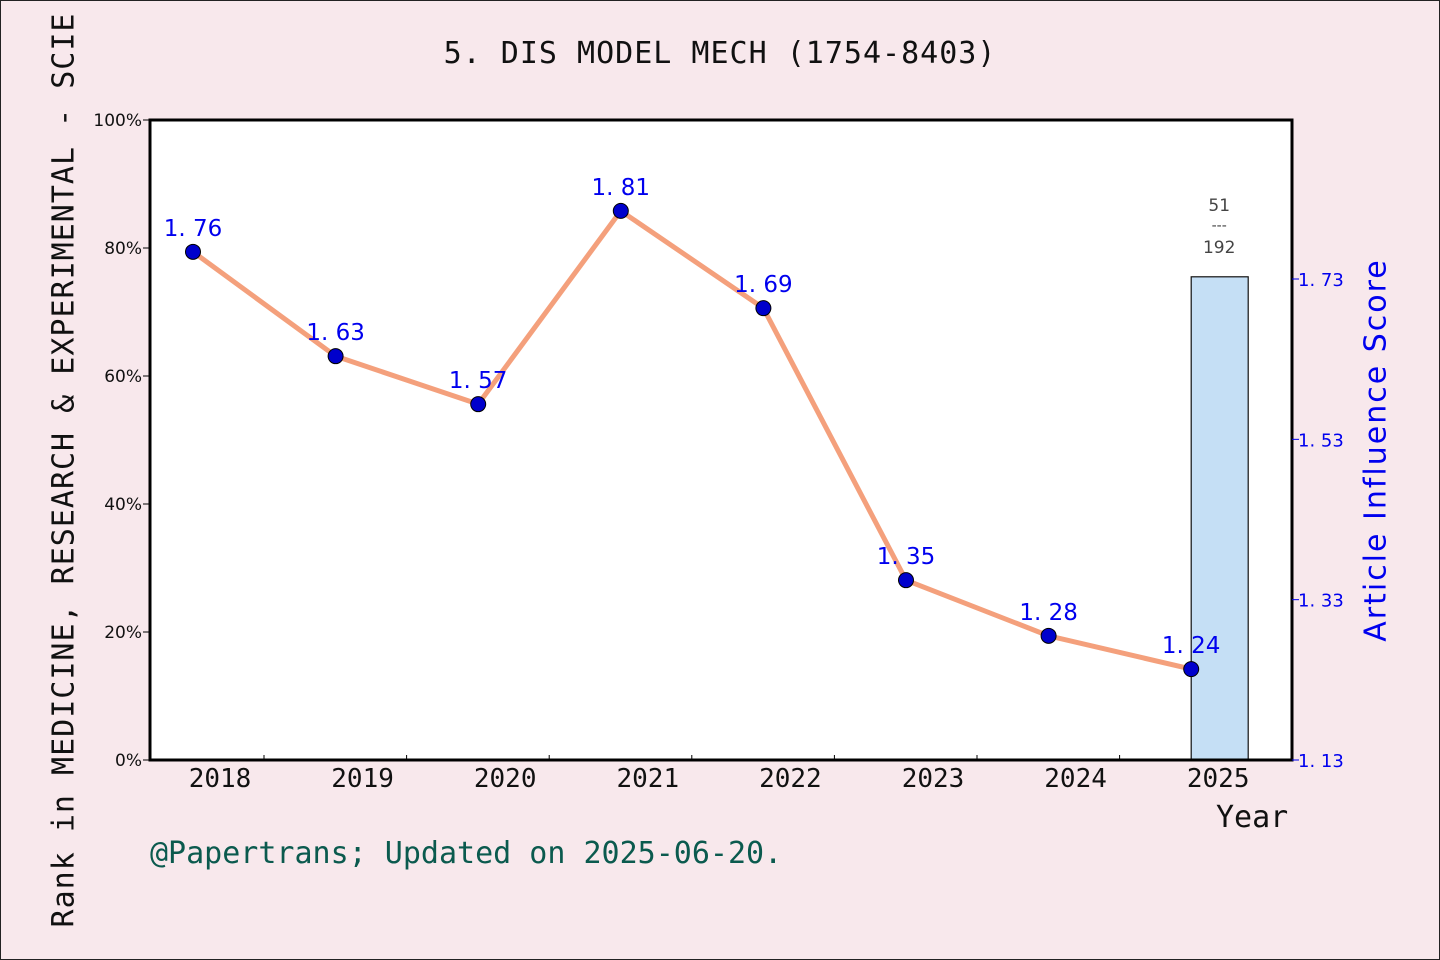 Image resolution: width=1440 pixels, height=960 pixels. Describe the element at coordinates (123, 505) in the screenshot. I see `left-axis-tick-label: 40%` at that location.